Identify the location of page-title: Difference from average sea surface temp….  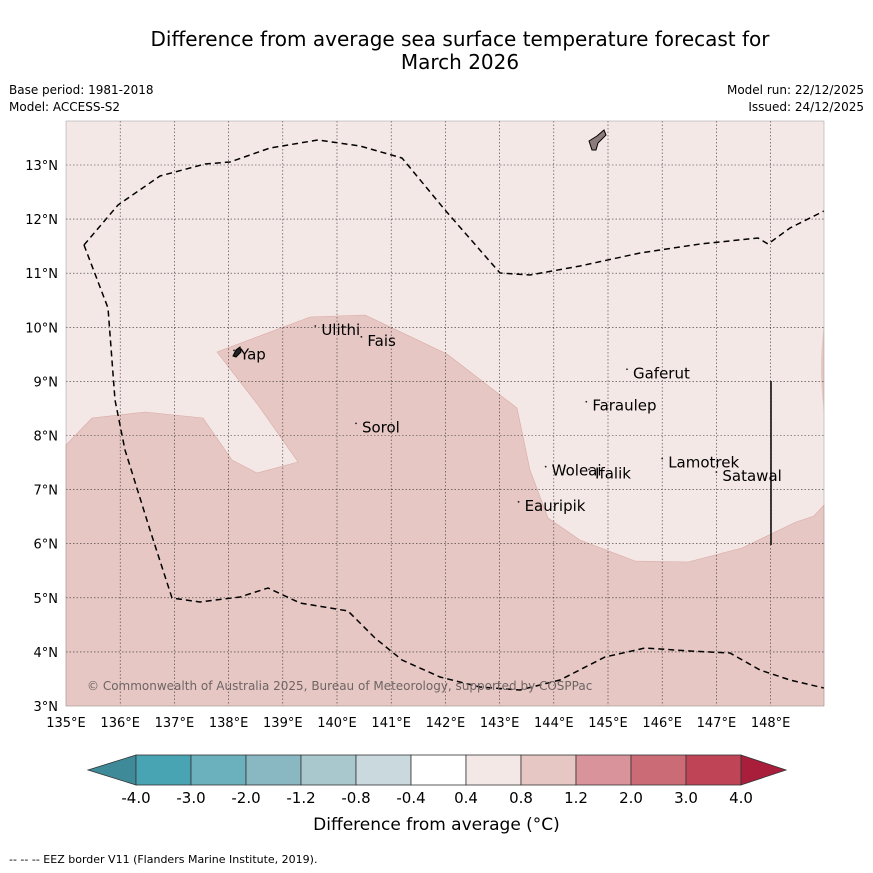
(460, 51).